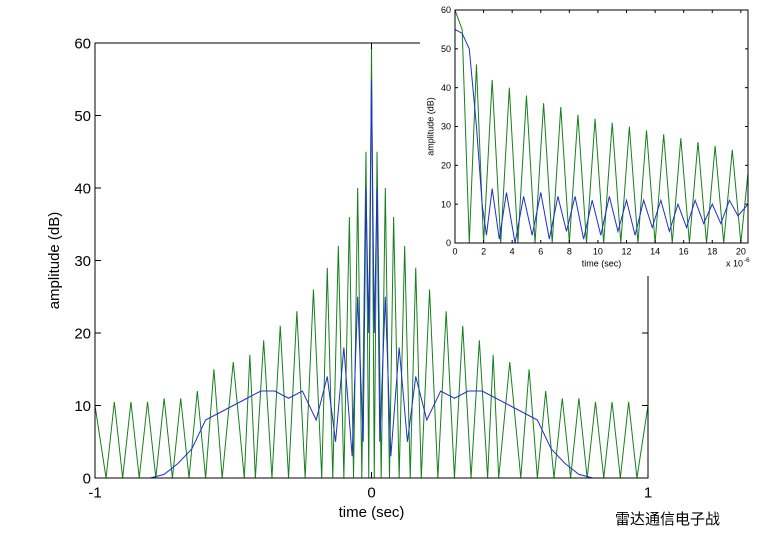  Describe the element at coordinates (712, 252) in the screenshot. I see `x-tick-label: 18` at that location.